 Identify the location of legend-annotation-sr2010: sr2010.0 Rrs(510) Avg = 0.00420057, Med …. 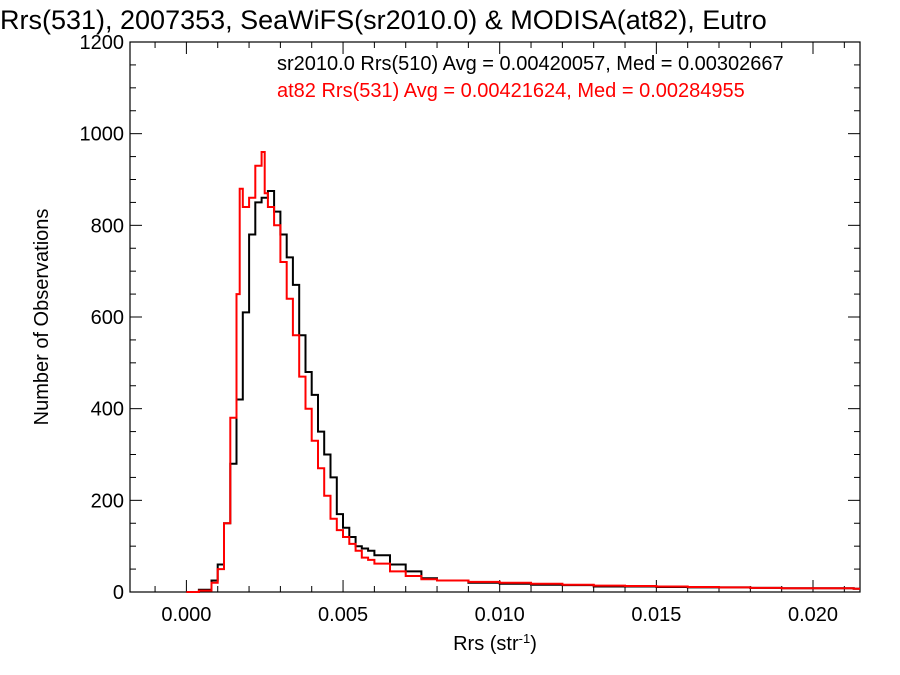
(530, 64).